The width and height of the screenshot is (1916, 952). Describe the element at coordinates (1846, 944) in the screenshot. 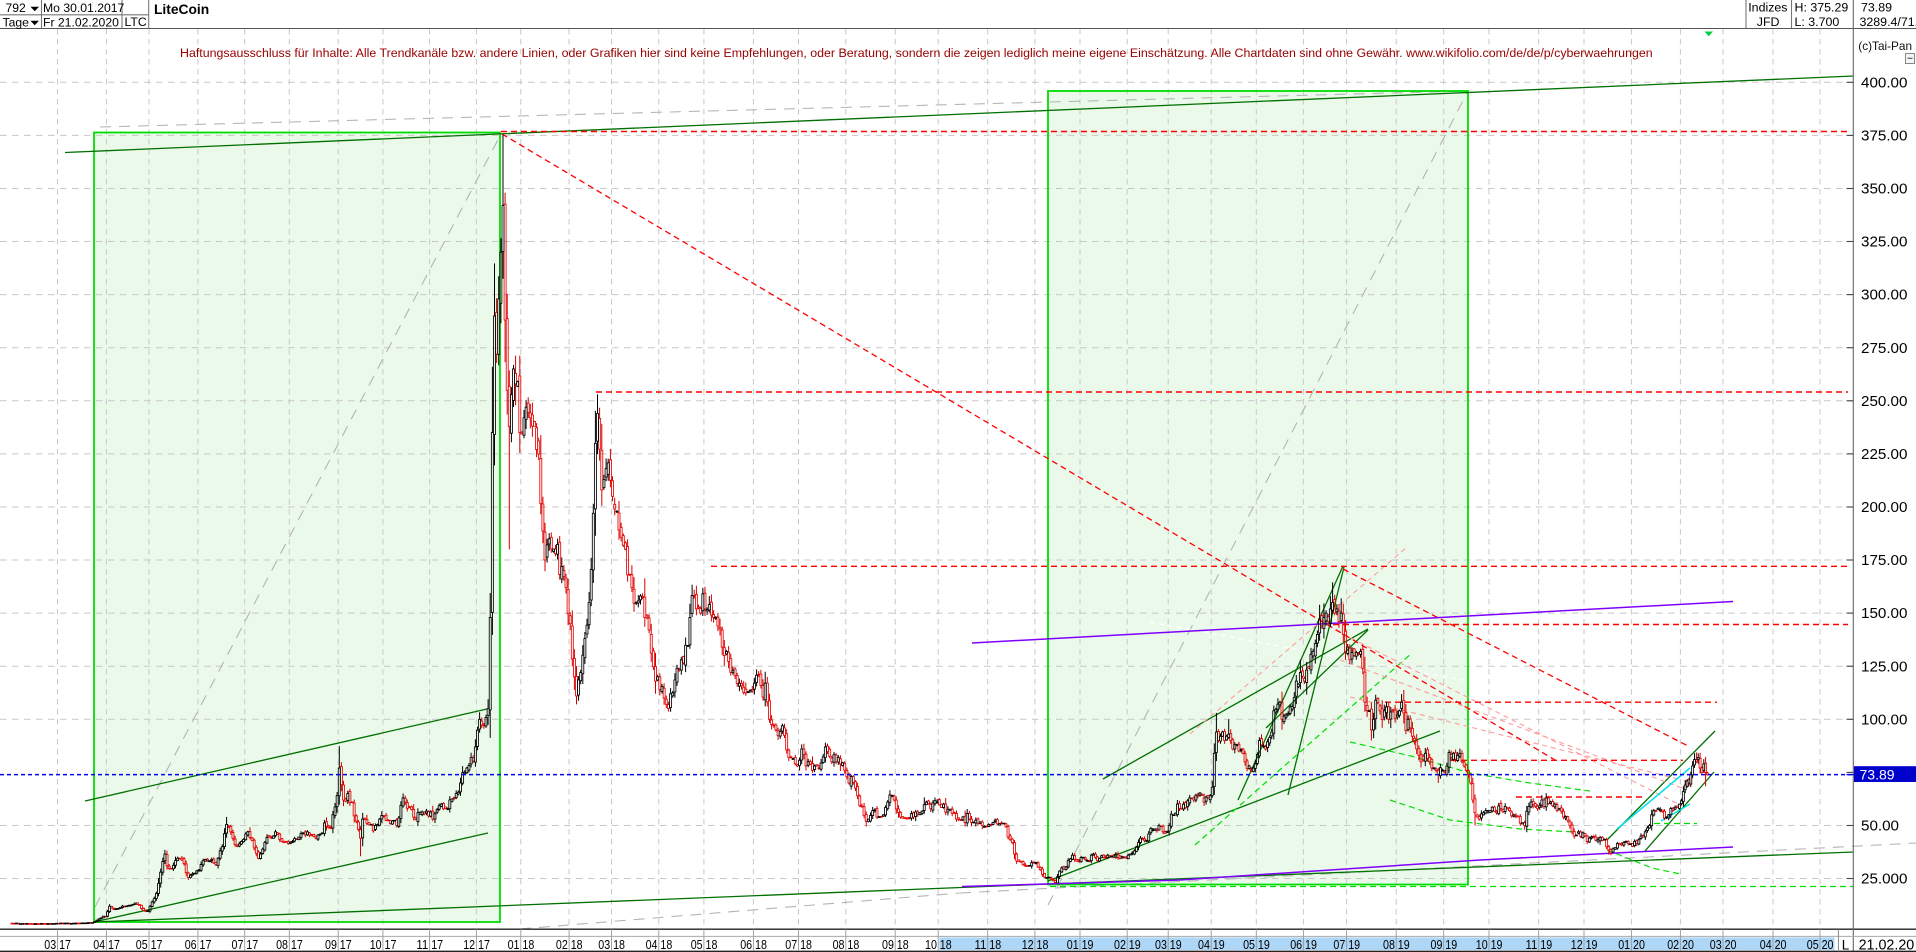

I see `svg-text: L` at that location.